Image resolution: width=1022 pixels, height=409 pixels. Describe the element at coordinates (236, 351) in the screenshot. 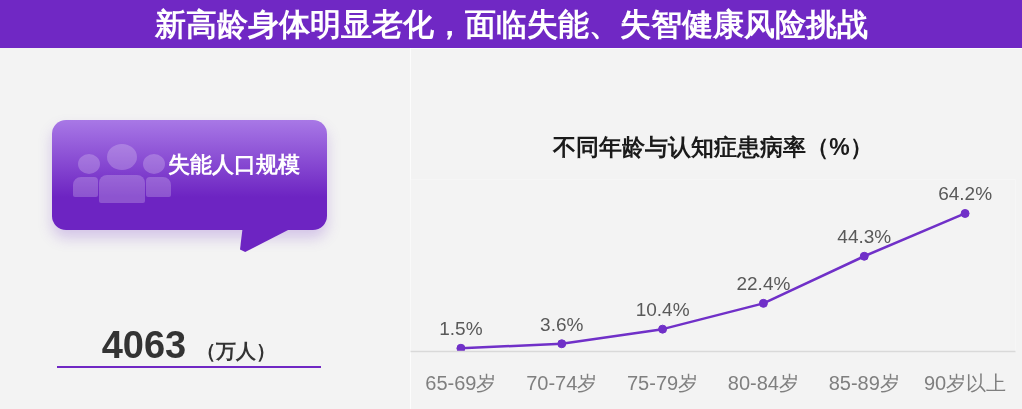

I see `text: （万人）` at that location.